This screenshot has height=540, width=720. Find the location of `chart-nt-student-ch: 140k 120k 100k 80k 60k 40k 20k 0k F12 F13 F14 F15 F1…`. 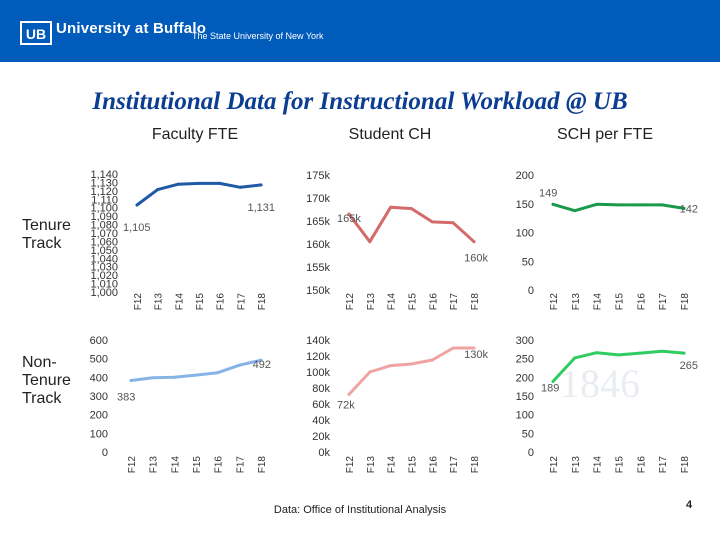

chart-nt-student-ch: 140k 120k 100k 80k 60k 40k 20k 0k F12 F13 F14 F15 F1… is located at coordinates (397, 404).